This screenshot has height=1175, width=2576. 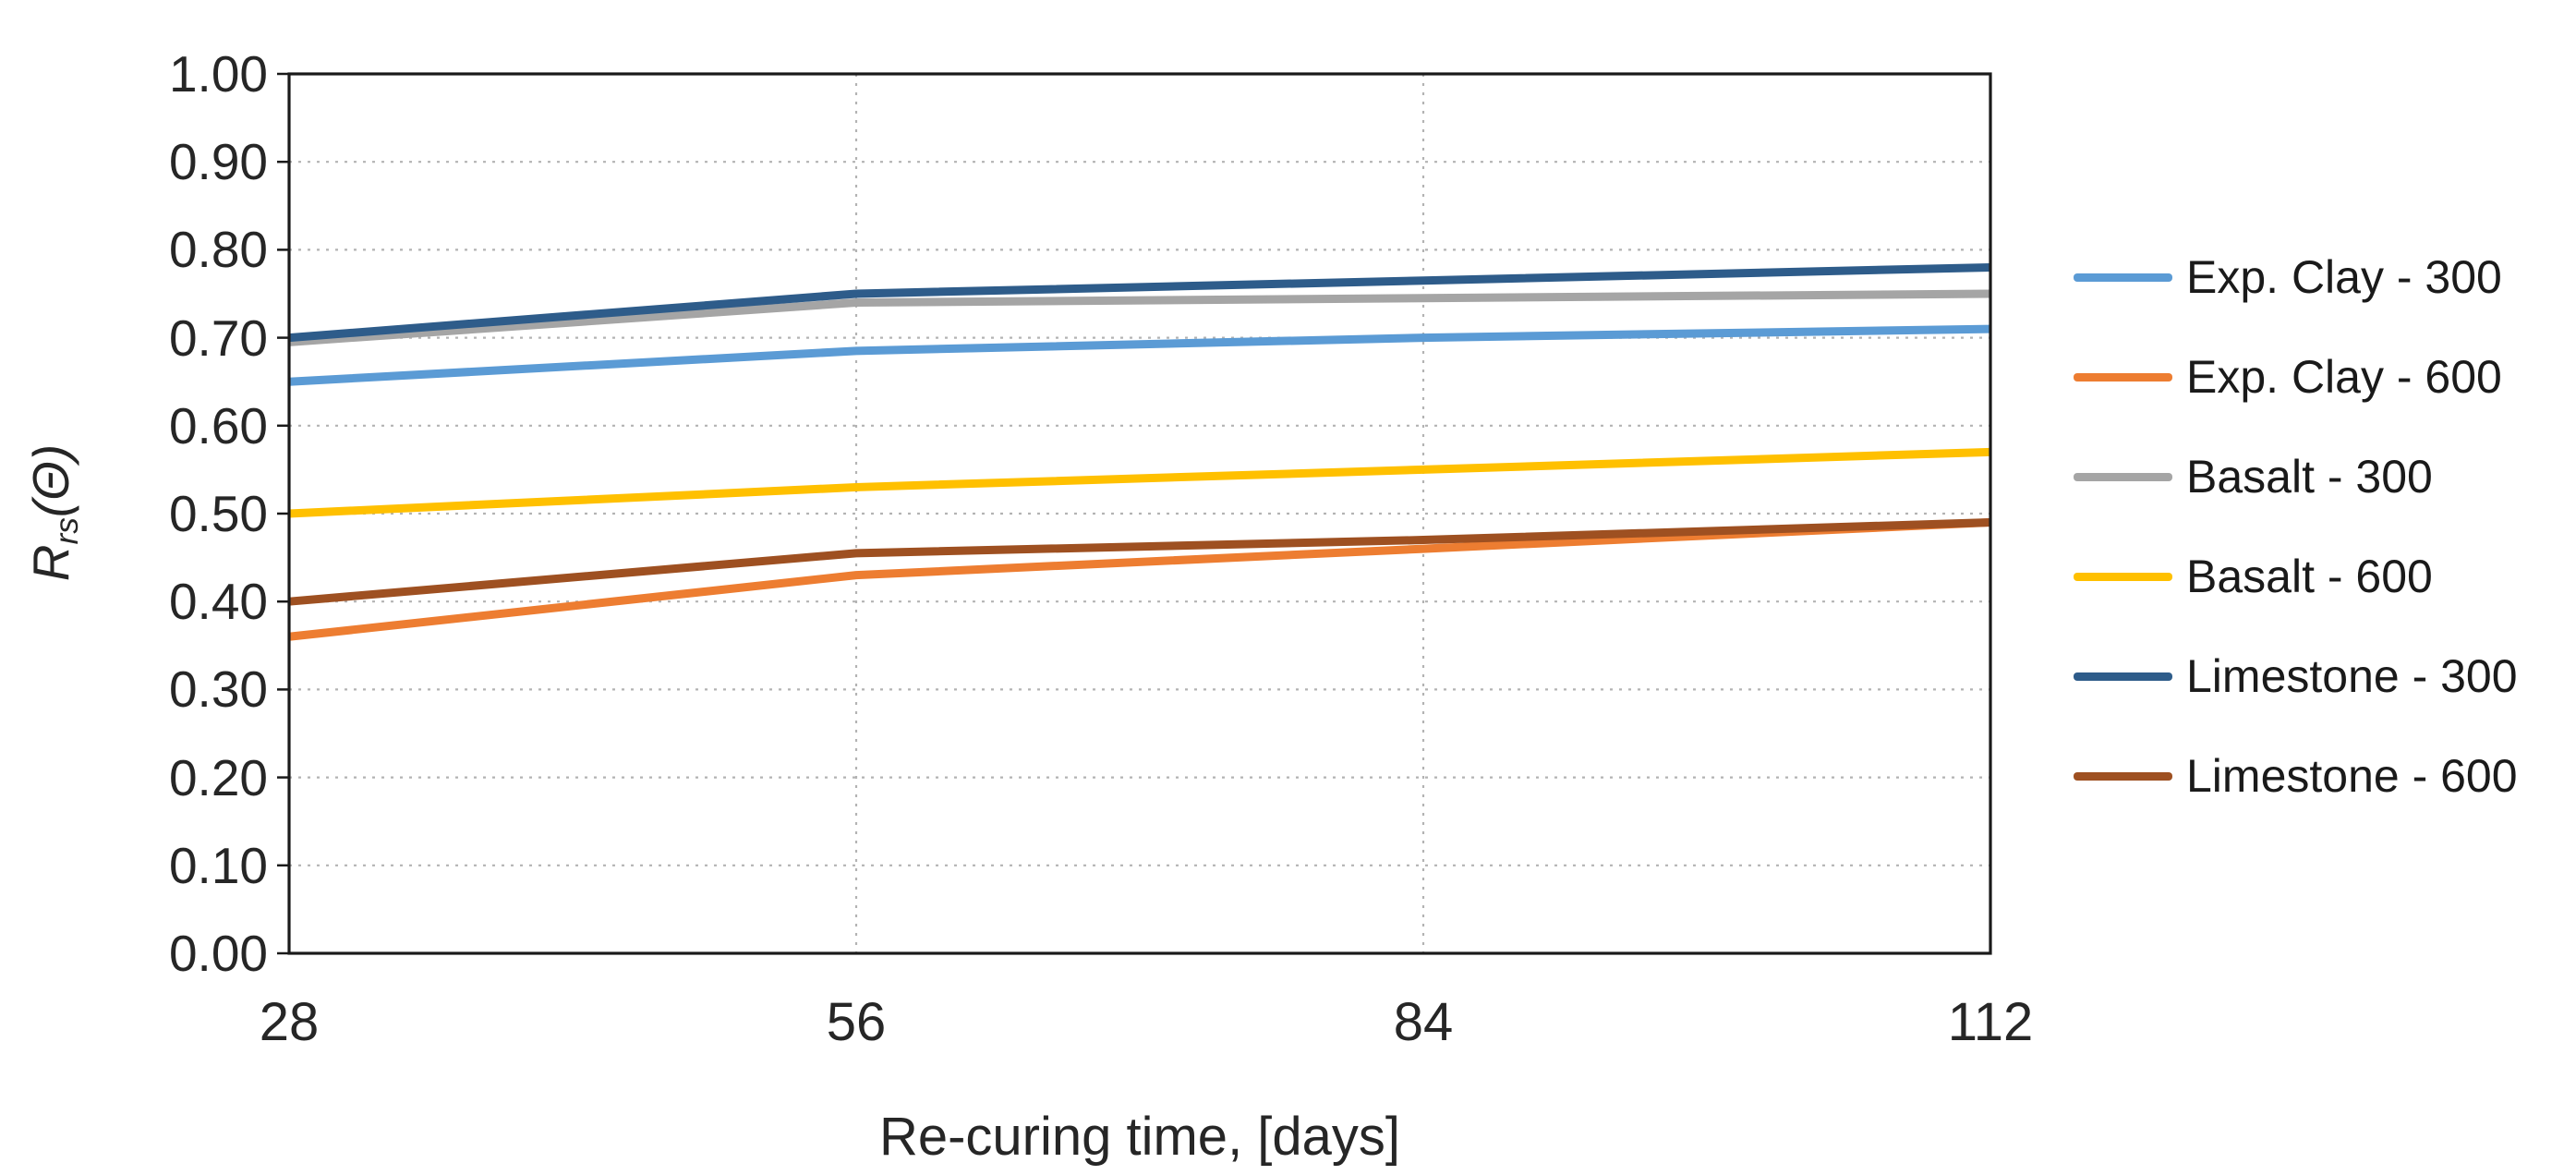 What do you see at coordinates (2352, 776) in the screenshot?
I see `legend-label: Limestone - 600` at bounding box center [2352, 776].